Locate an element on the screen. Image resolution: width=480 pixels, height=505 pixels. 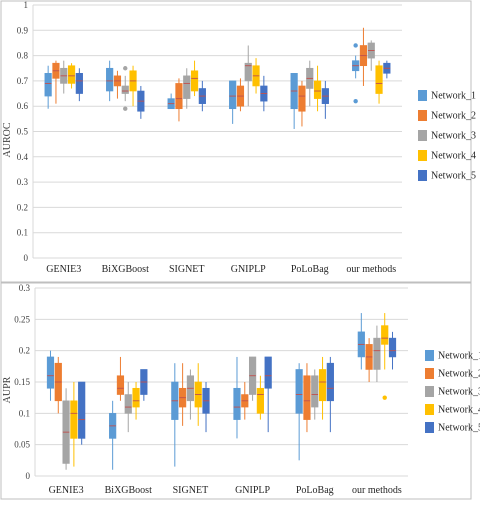
y-tick-label: 0 is located at coordinates (26, 258).